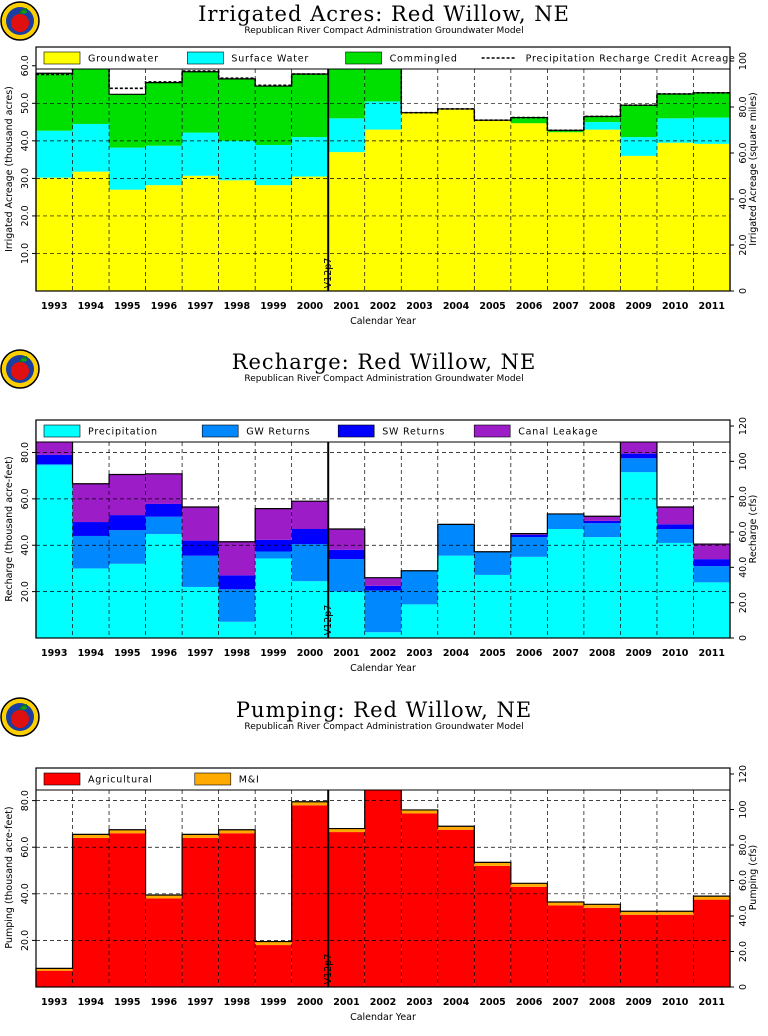 Image resolution: width=768 pixels, height=1036 pixels. I want to click on version-marker-label: V12p7, so click(328, 273).